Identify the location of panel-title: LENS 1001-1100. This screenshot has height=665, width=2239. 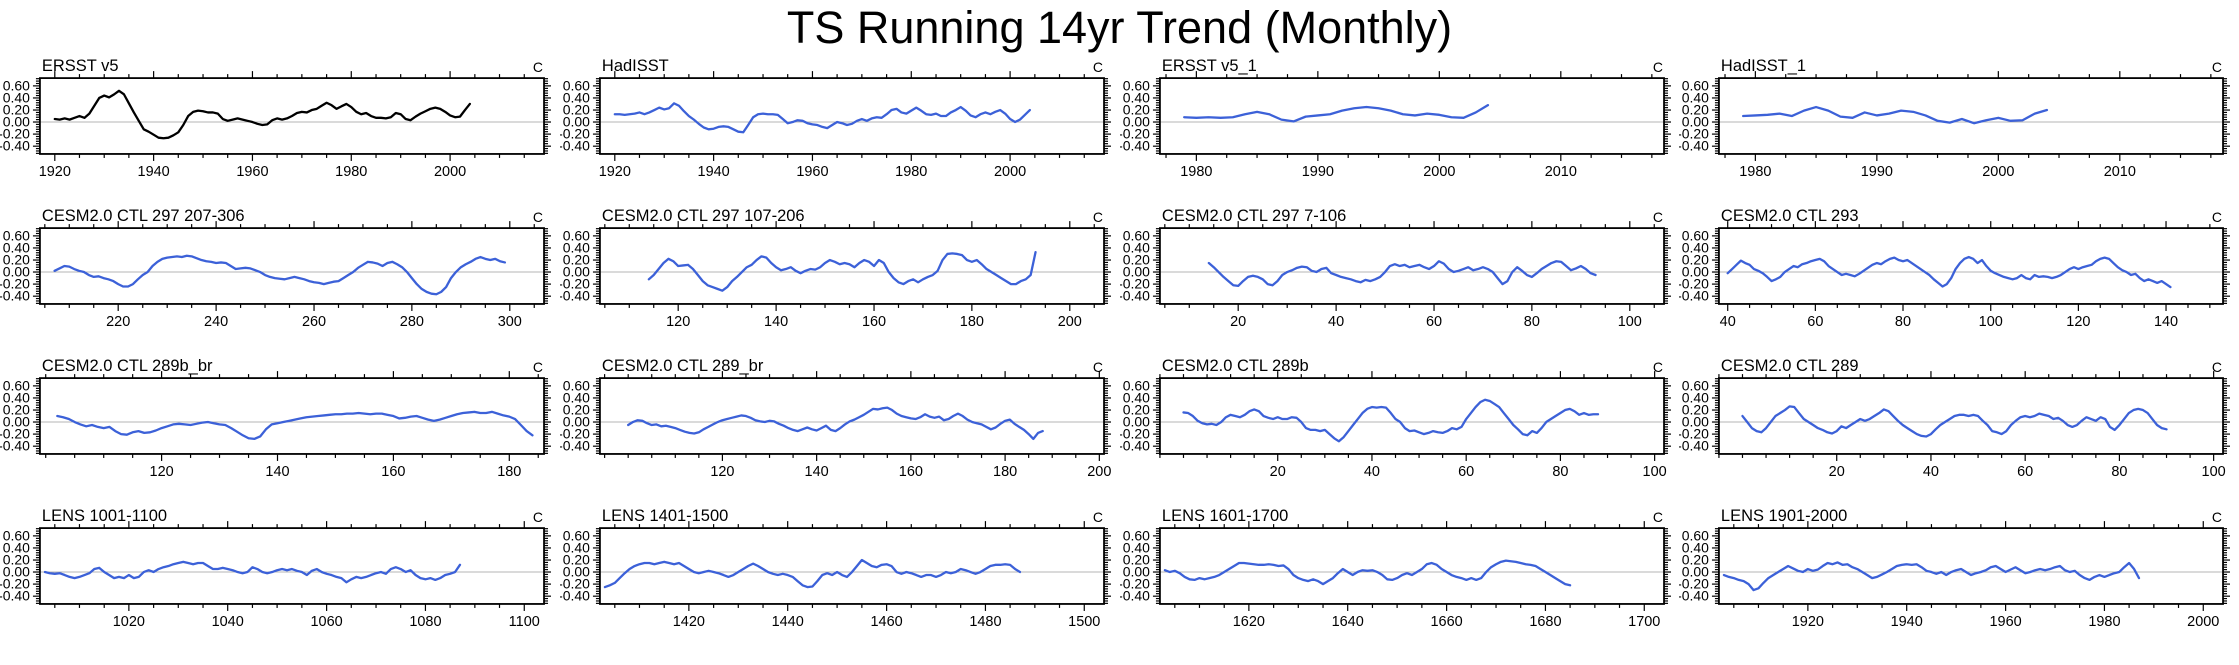
(104, 516).